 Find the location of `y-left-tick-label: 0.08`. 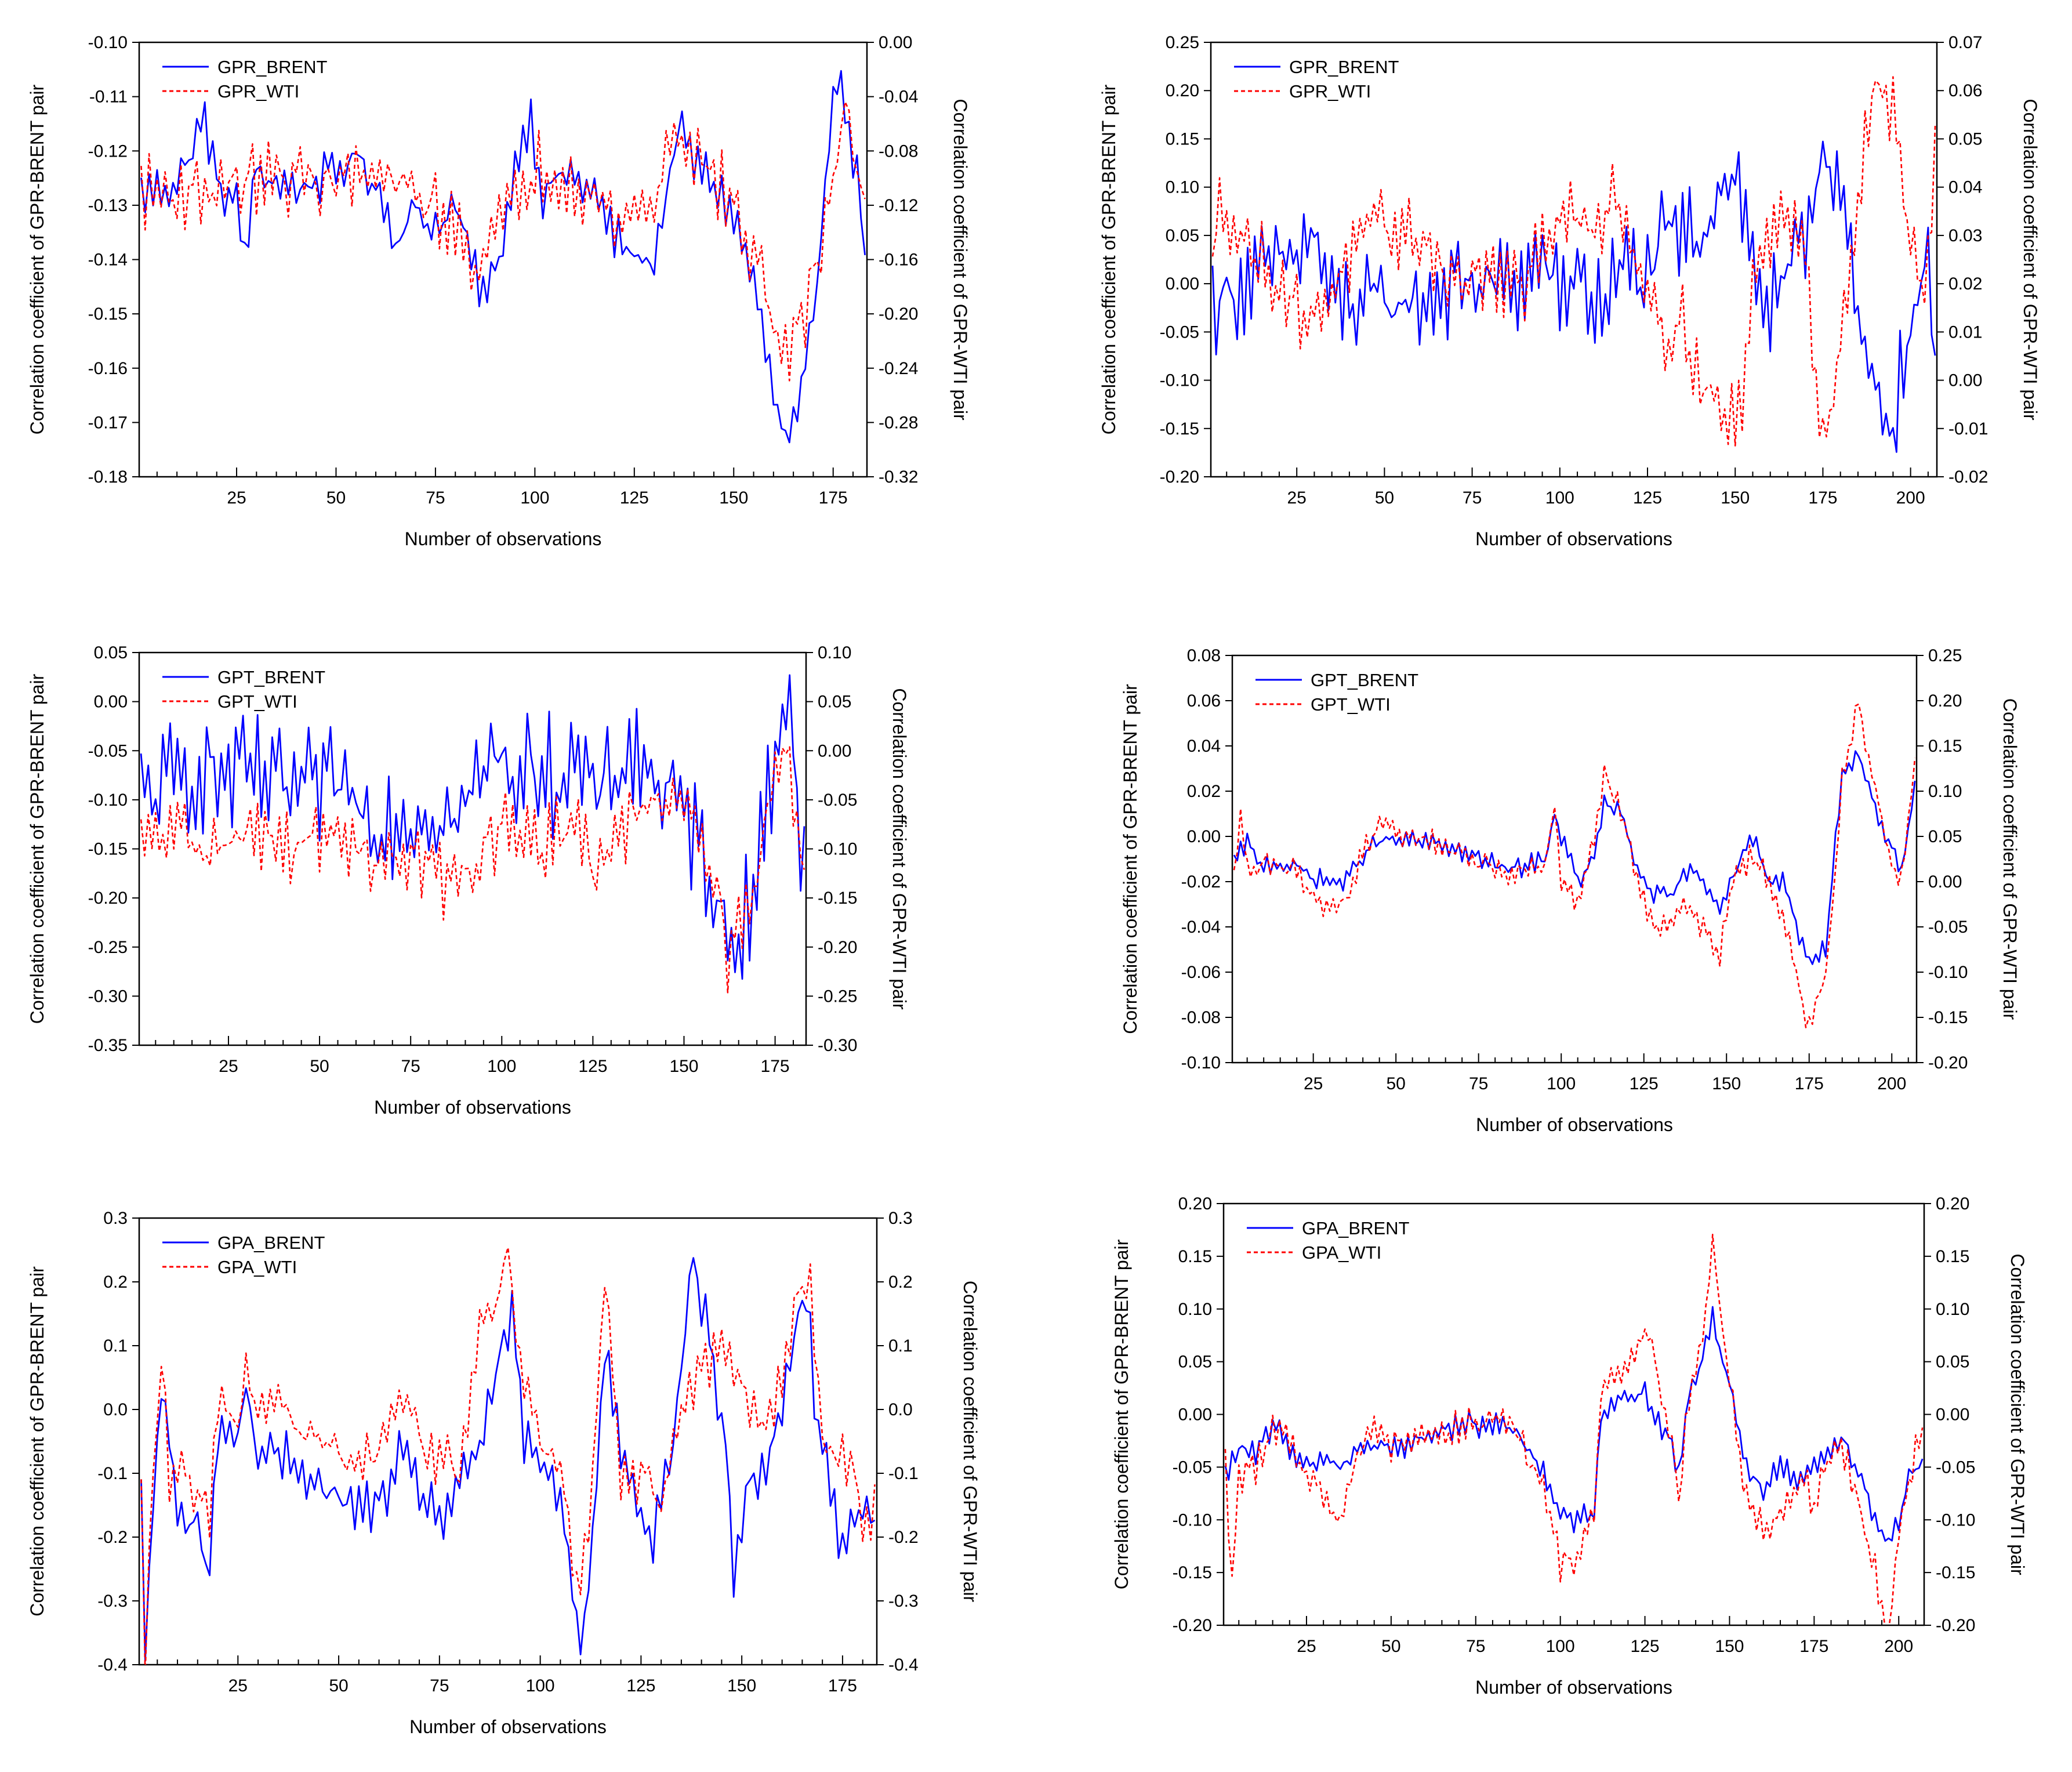

y-left-tick-label: 0.08 is located at coordinates (1204, 655).